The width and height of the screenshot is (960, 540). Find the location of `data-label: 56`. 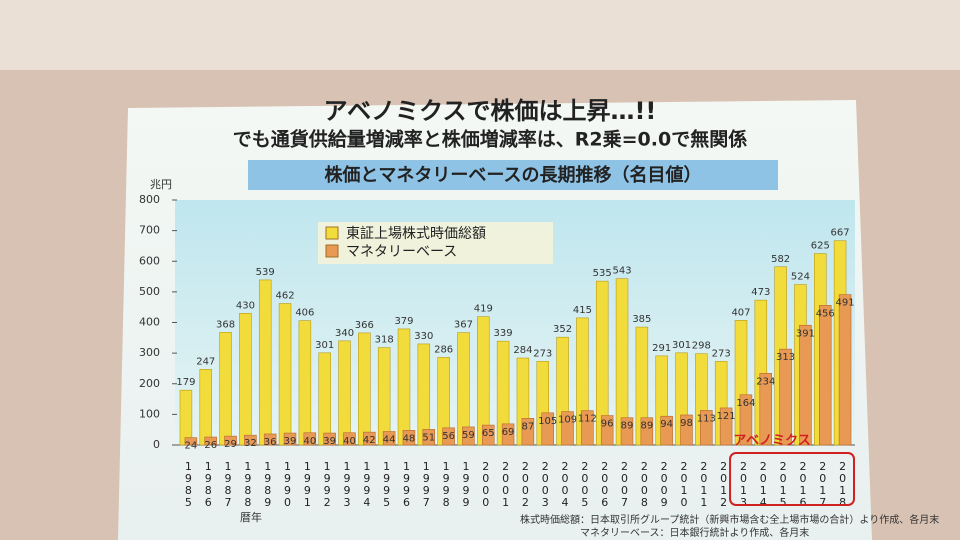

data-label: 56 is located at coordinates (448, 436).